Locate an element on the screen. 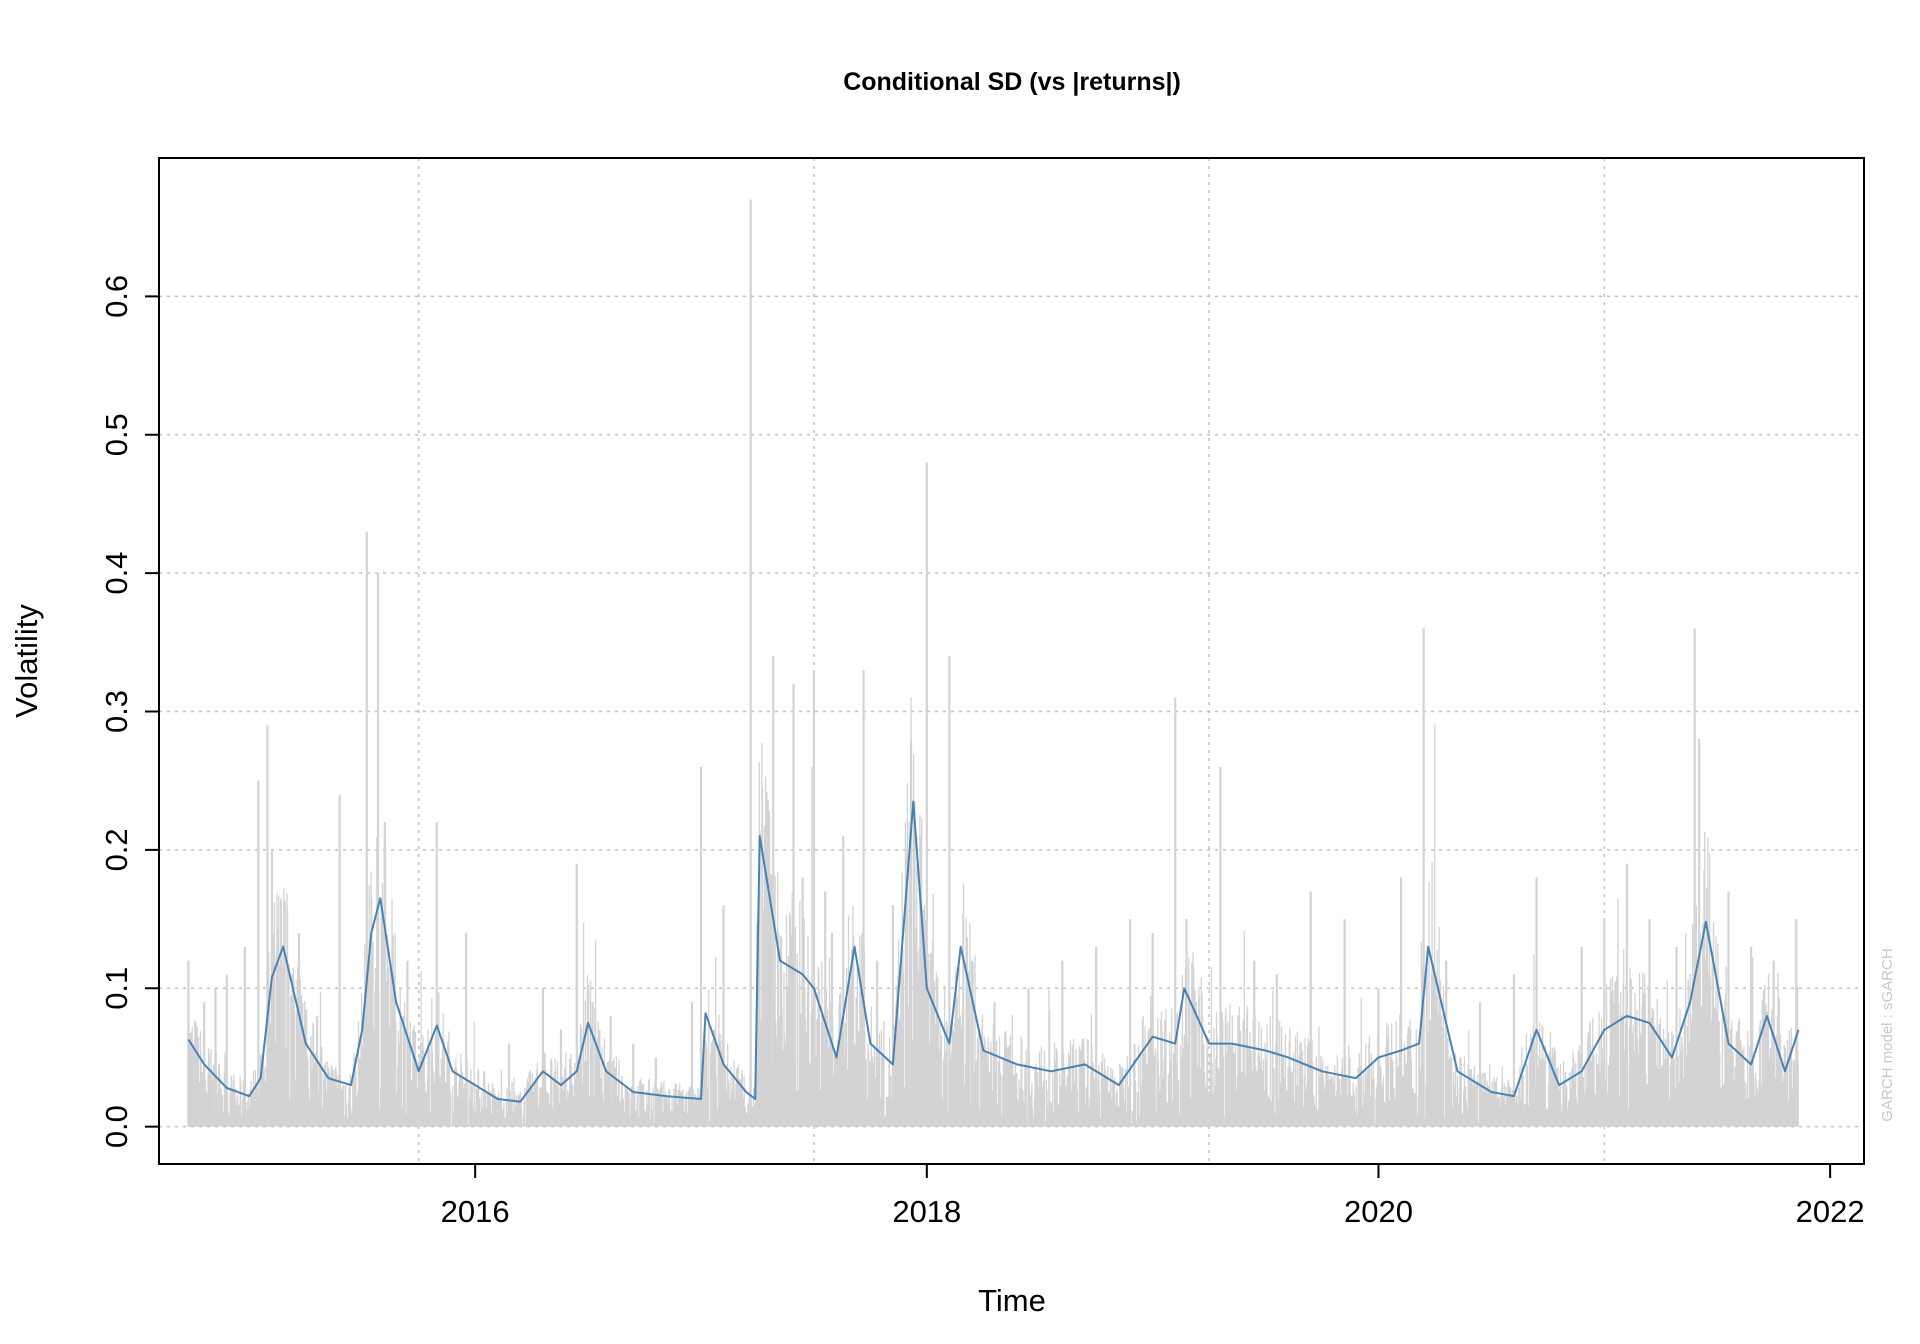  chart-title: Conditional SD (vs |returns|) is located at coordinates (1012, 82).